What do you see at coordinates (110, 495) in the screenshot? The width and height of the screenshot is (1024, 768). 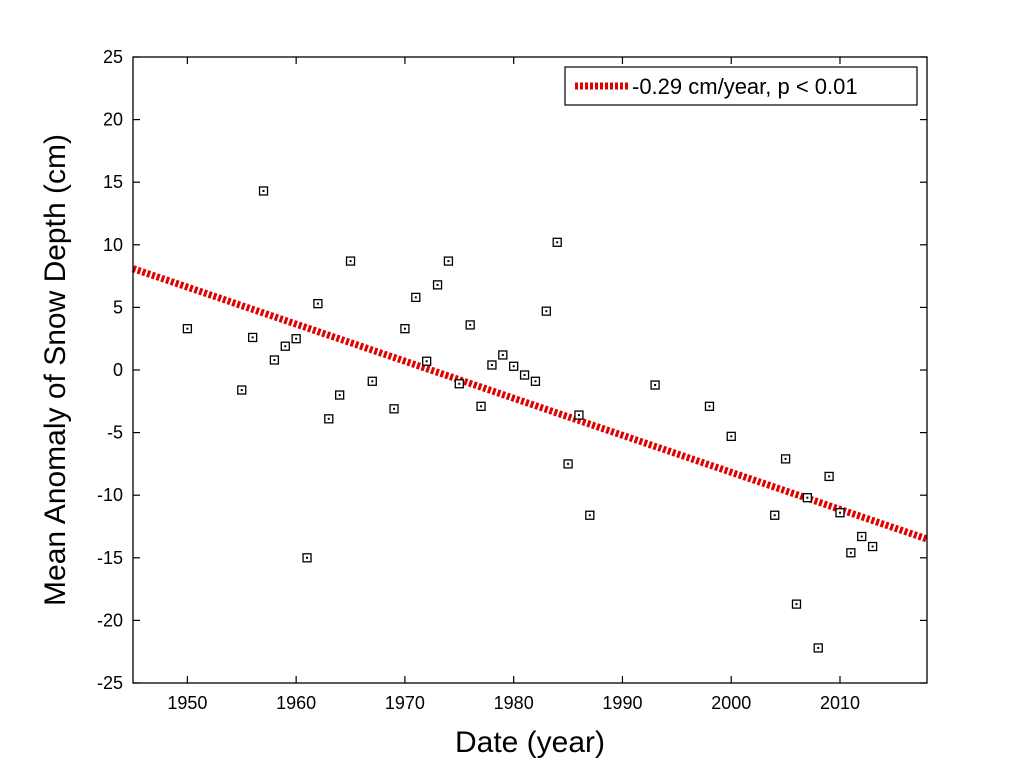 I see `y-tick-label--10: -10` at bounding box center [110, 495].